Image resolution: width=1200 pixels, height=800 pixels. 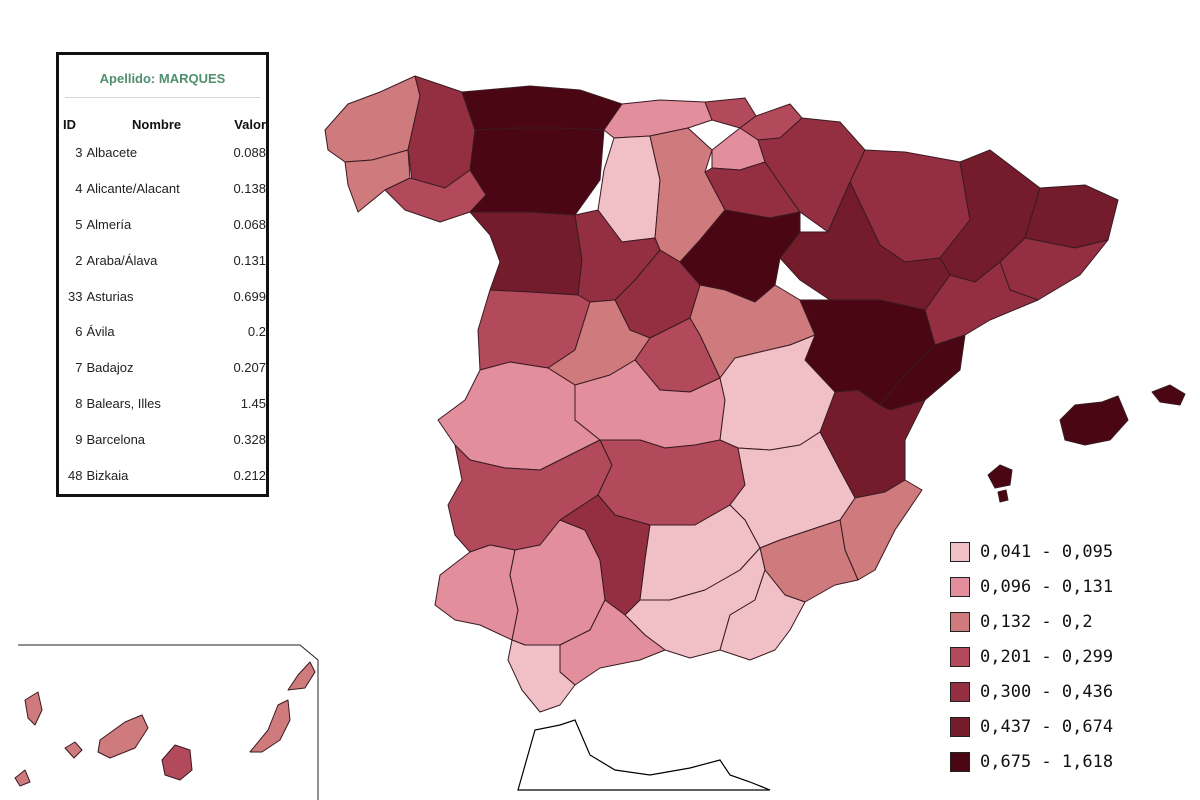 I want to click on legend-item: 0,300 - 0,436, so click(x=1031, y=691).